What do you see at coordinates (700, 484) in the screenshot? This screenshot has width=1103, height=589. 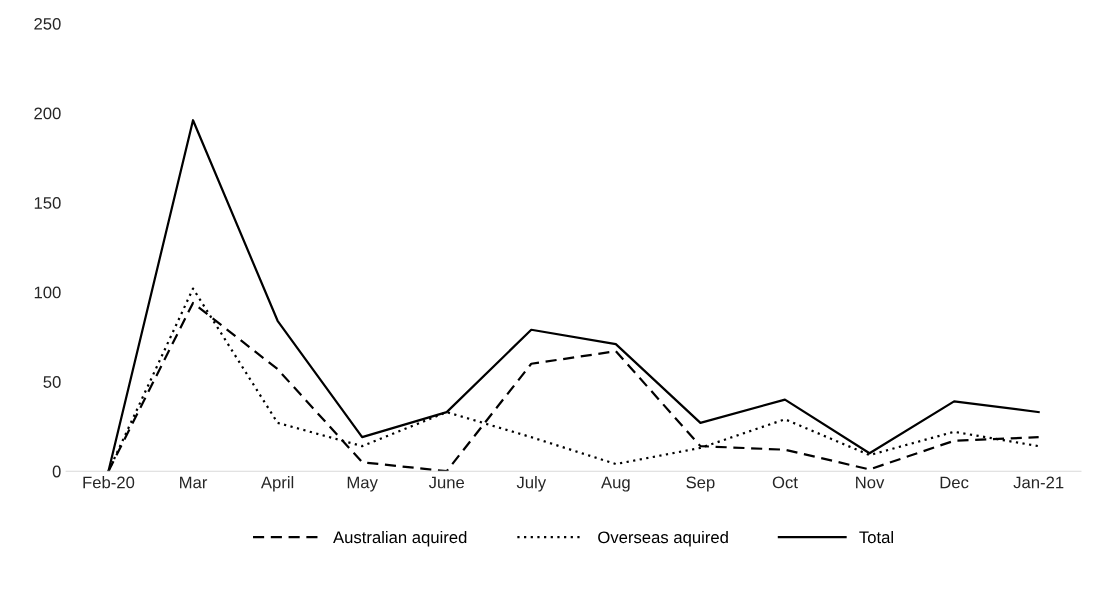 I see `x-tick-label: Sep` at bounding box center [700, 484].